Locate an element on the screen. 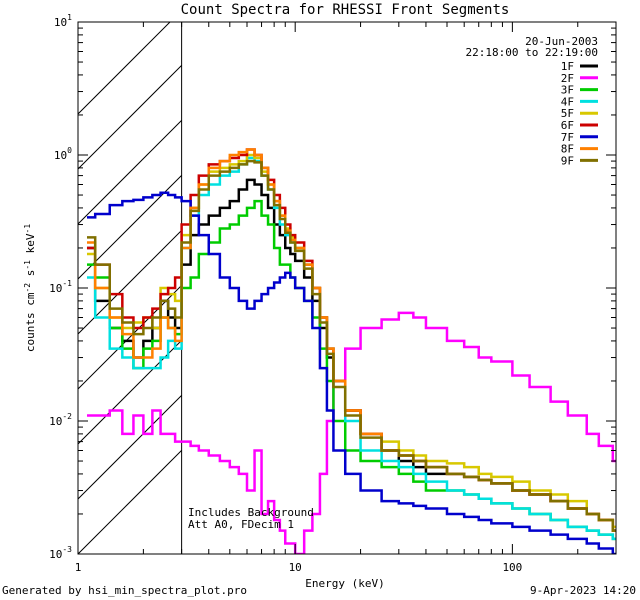 The image size is (640, 600). legend-label-3F: 3F is located at coordinates (567, 90).